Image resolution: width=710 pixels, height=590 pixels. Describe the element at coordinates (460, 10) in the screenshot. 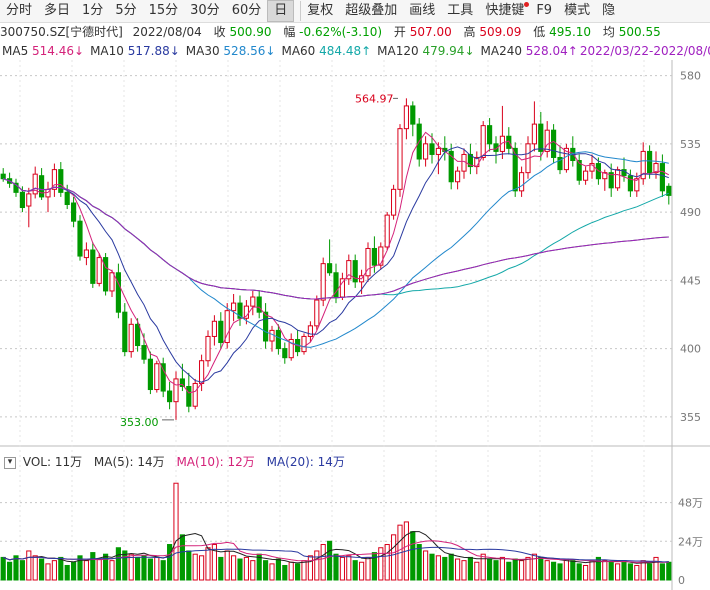

I see `toolbar-item-11: 工具` at that location.